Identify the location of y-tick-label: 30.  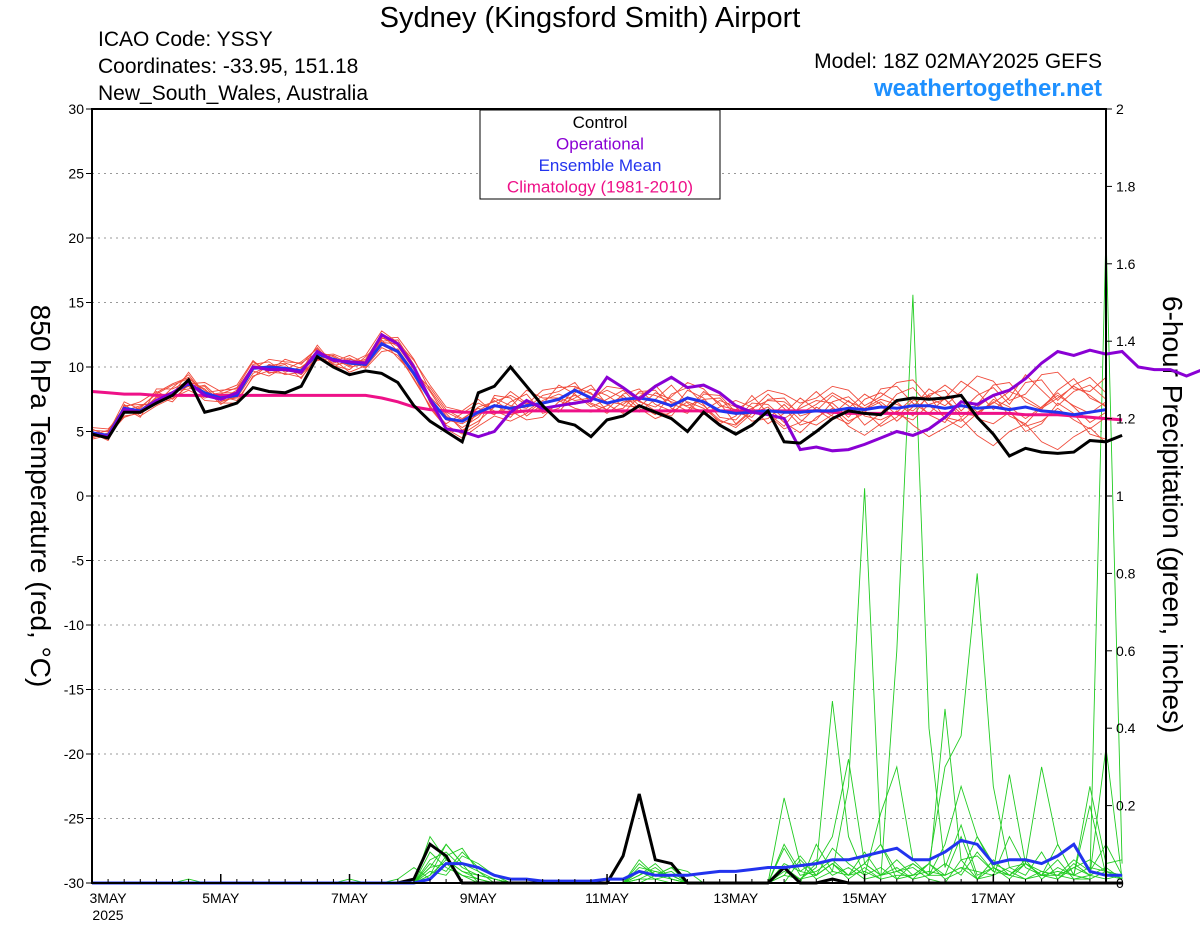
(76, 109).